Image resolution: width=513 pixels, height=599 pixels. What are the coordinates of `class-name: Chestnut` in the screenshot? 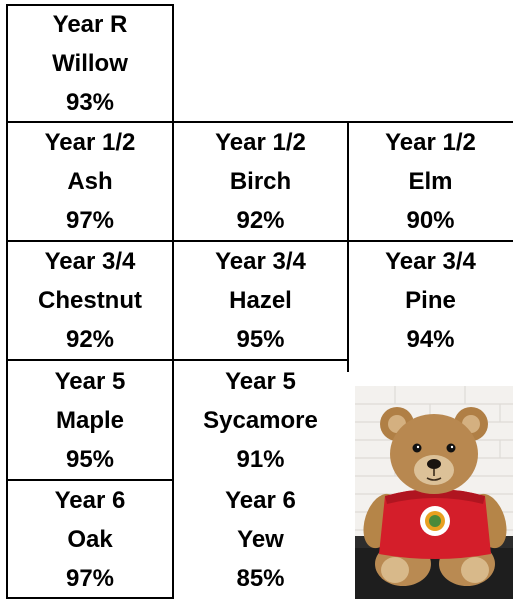 It's located at (90, 300).